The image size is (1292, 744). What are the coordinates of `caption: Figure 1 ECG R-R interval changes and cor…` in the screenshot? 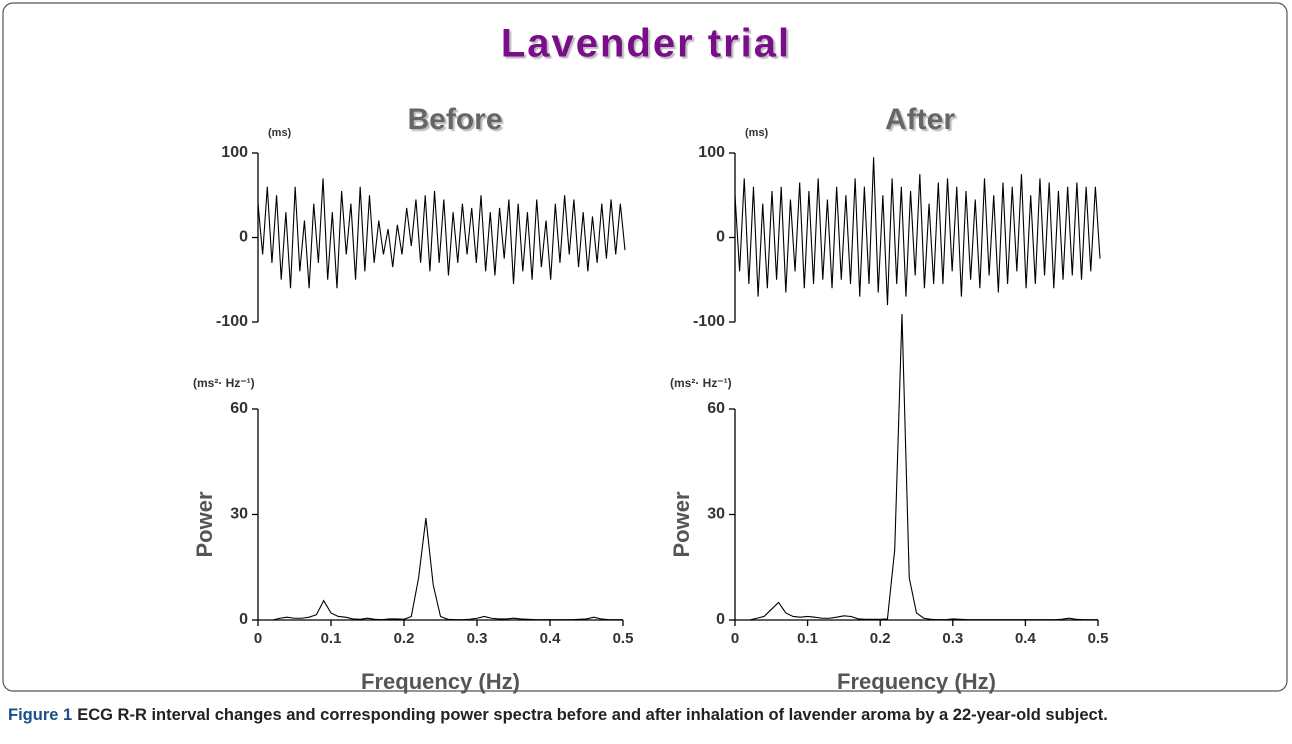 It's located at (558, 715).